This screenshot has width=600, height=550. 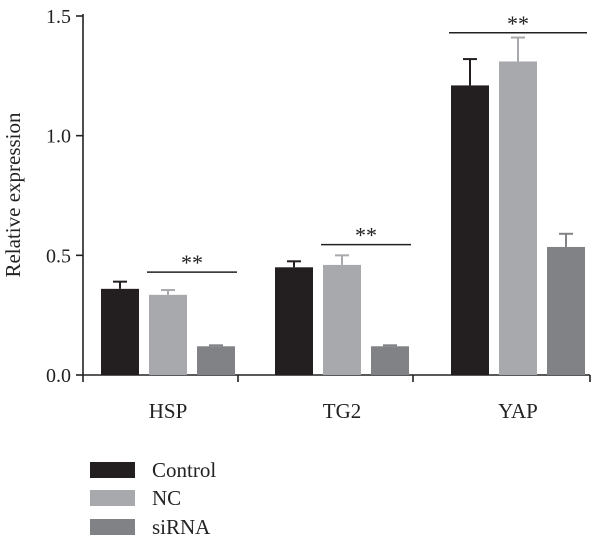 I want to click on x-tick-label: YAP, so click(x=518, y=411).